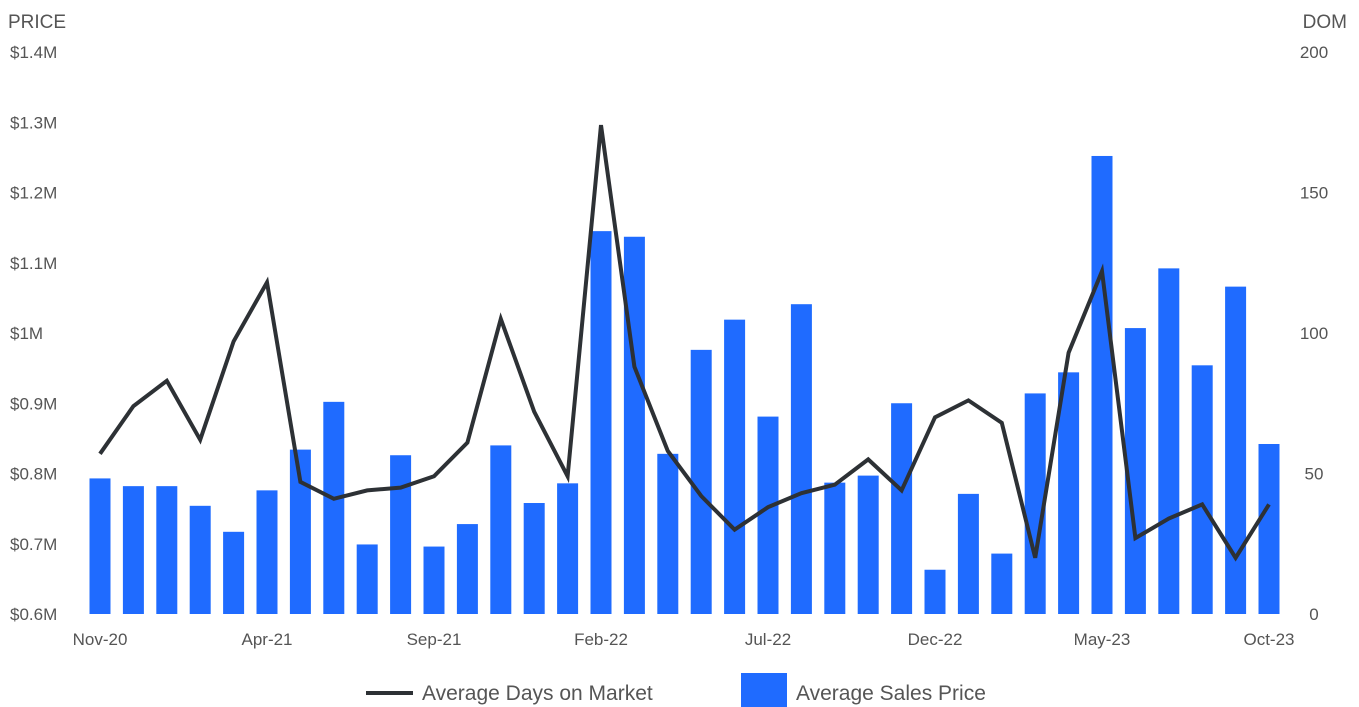 This screenshot has height=707, width=1359. Describe the element at coordinates (1314, 193) in the screenshot. I see `y-right-tick-label: 150` at that location.